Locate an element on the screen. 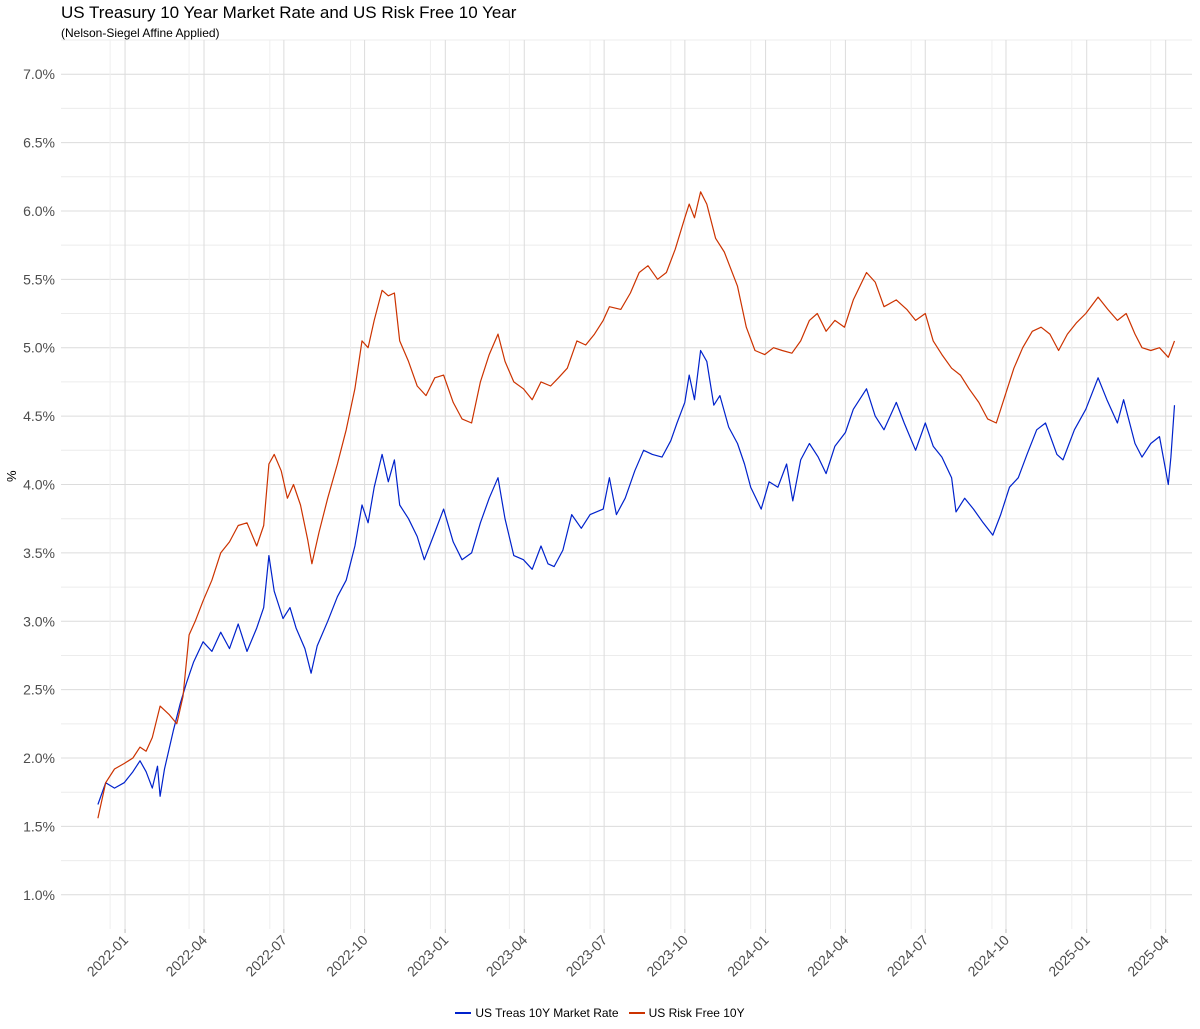 Image resolution: width=1200 pixels, height=1029 pixels. x-tick-label: 2023-07 is located at coordinates (587, 956).